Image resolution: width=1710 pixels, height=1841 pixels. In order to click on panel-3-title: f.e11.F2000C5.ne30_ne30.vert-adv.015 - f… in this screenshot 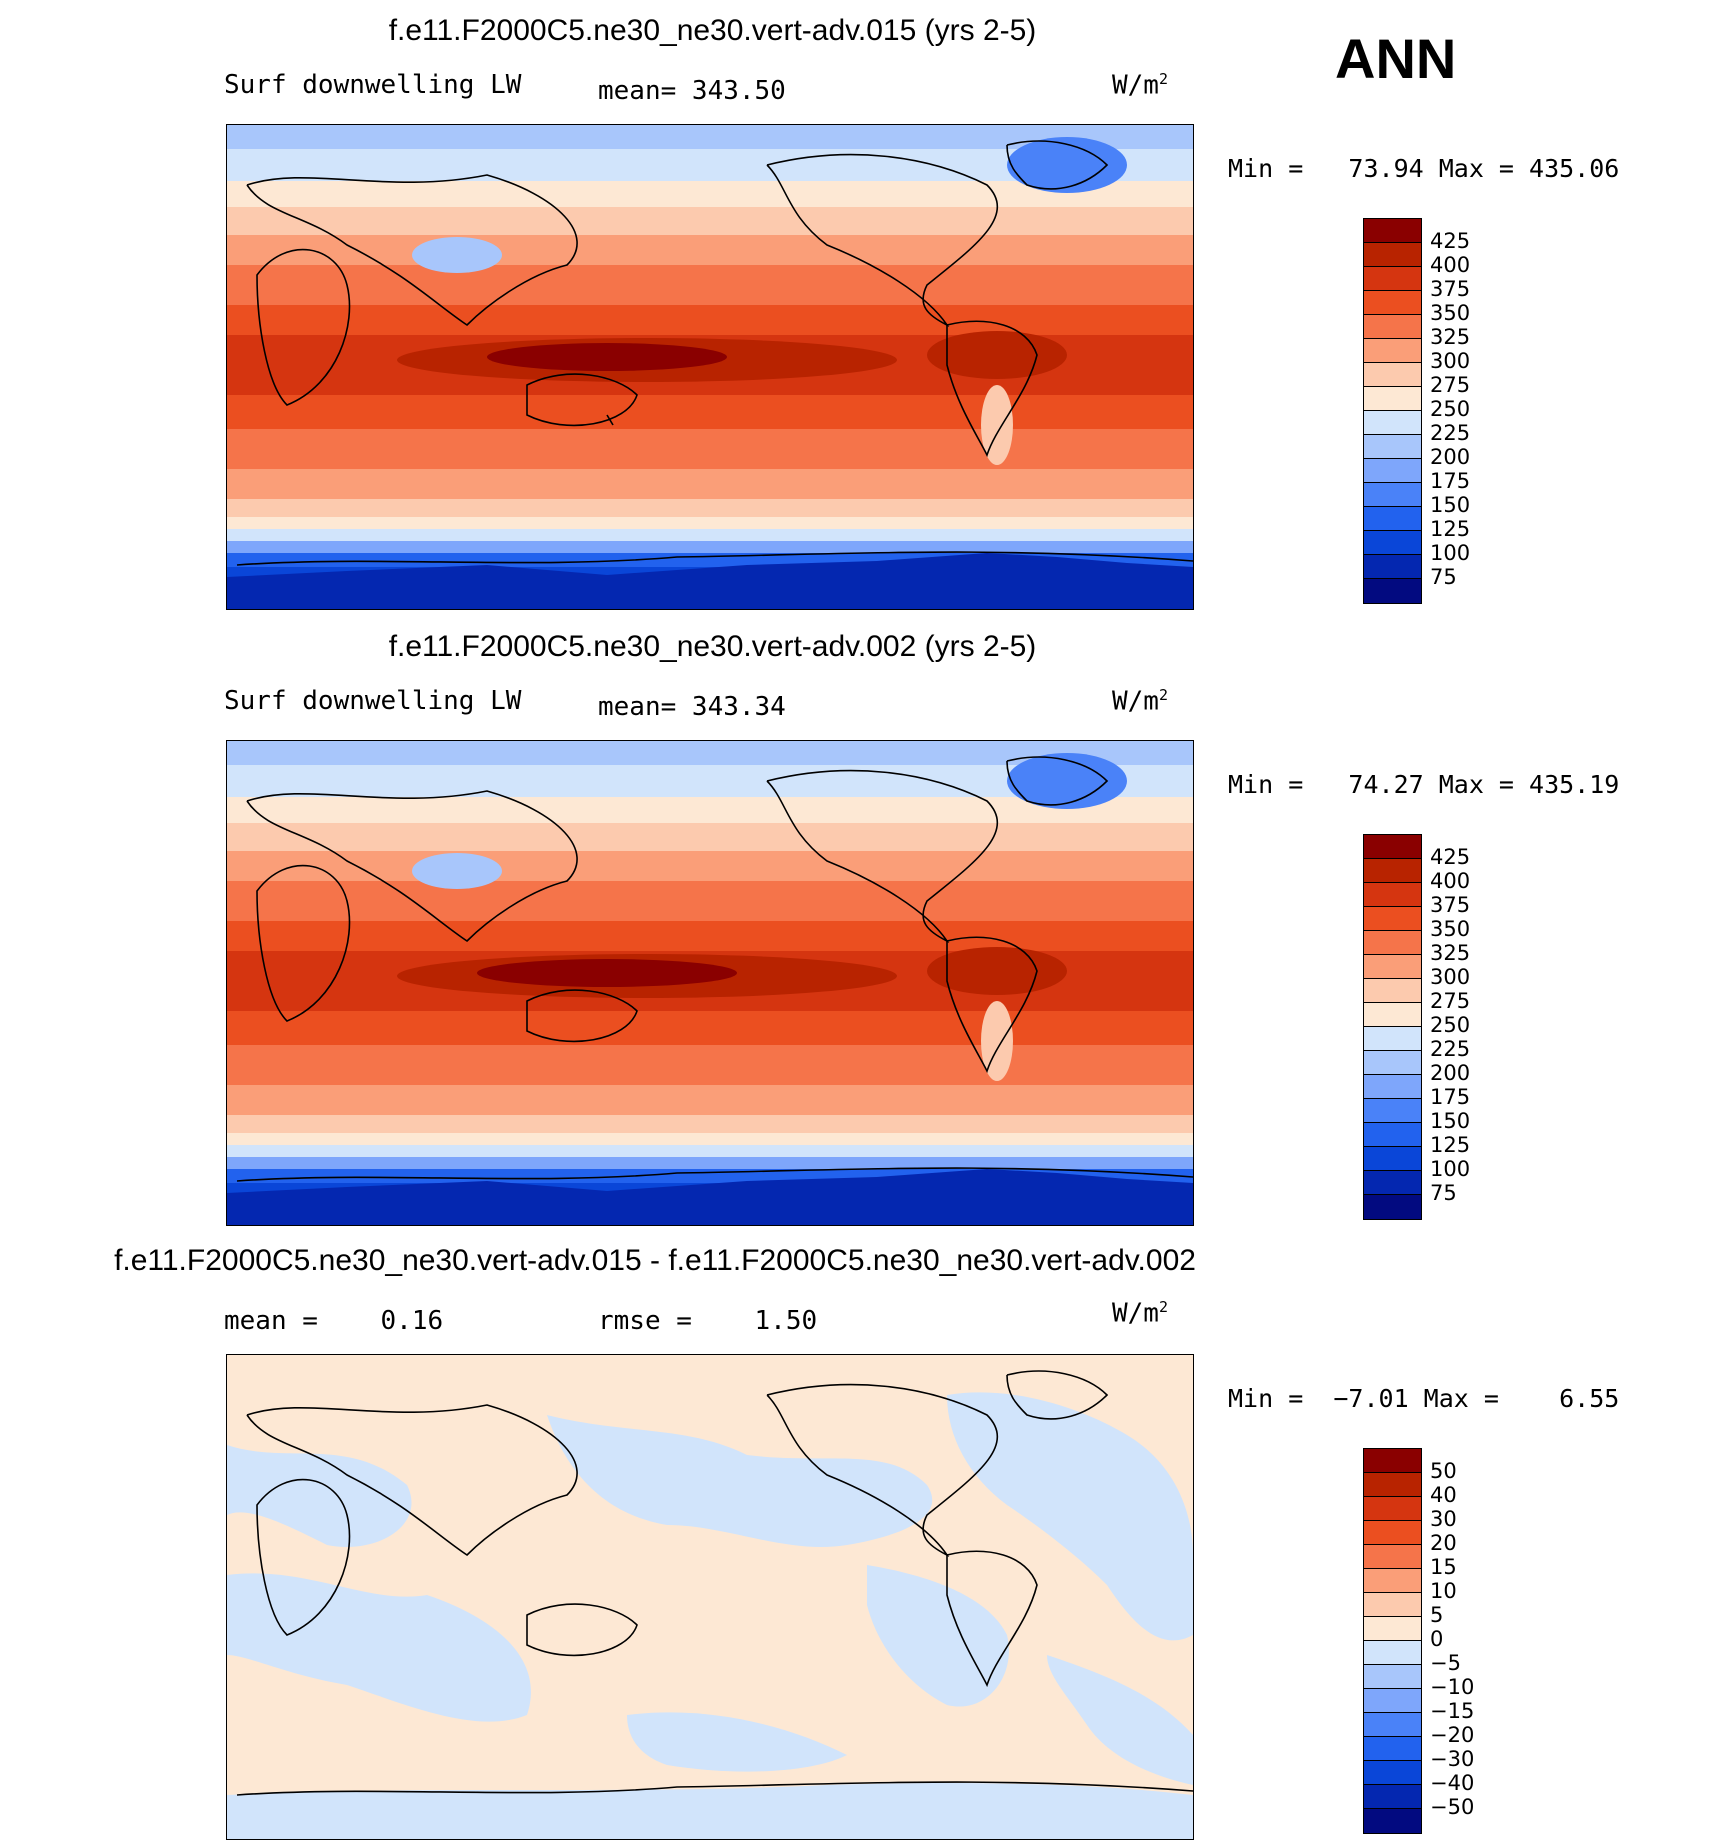, I will do `click(655, 1260)`.